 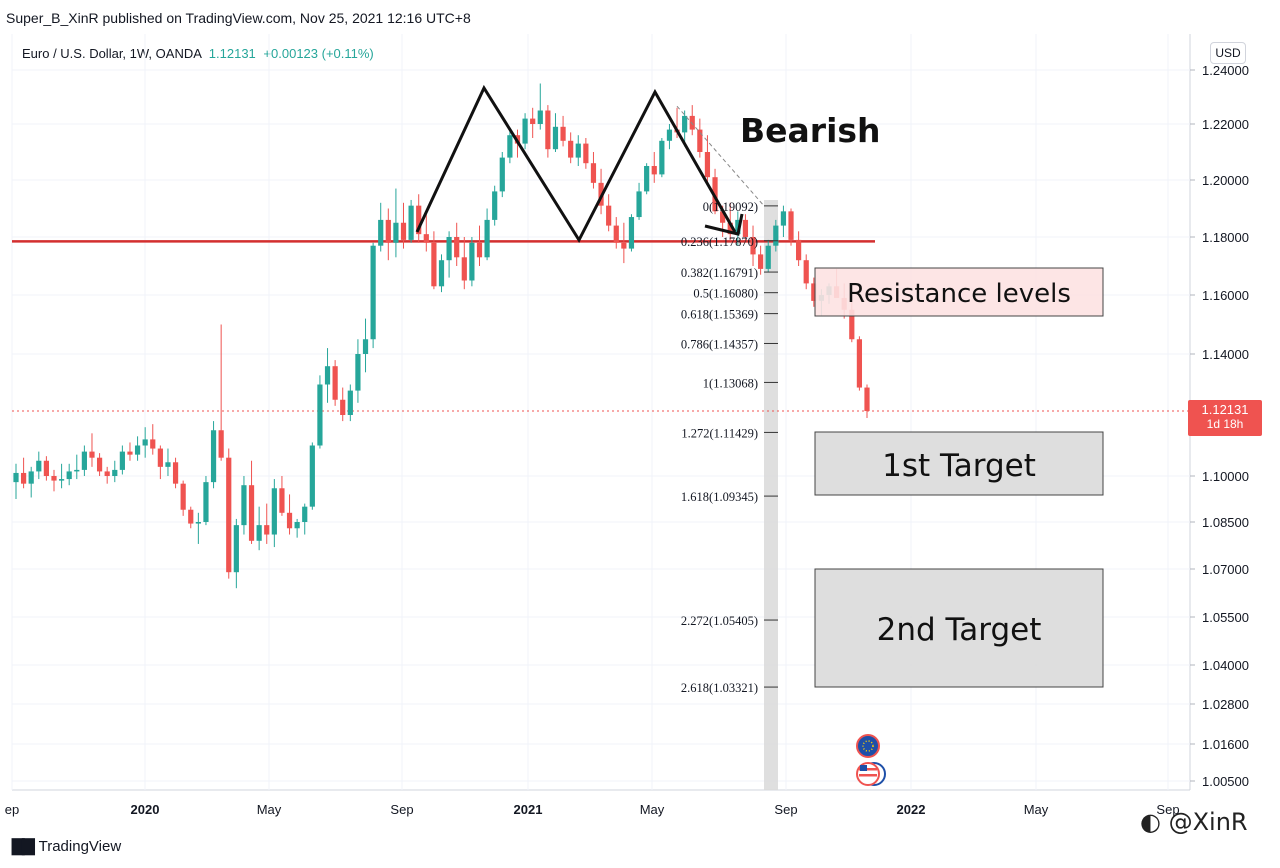 I want to click on watermark-text: @XinR, so click(x=1208, y=822).